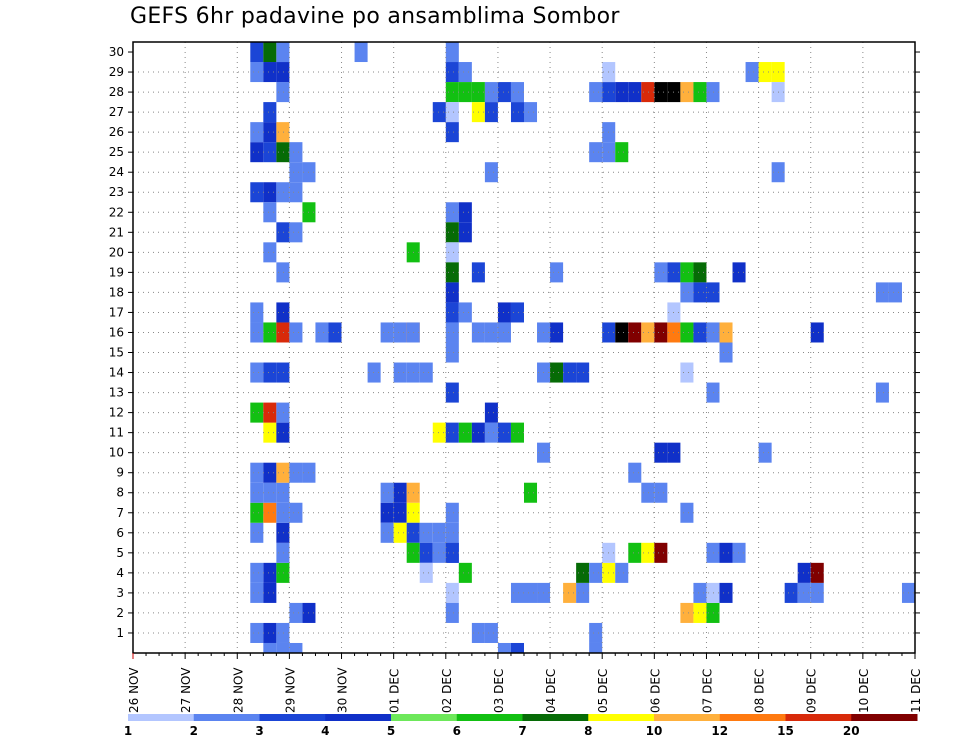 This screenshot has width=960, height=742. What do you see at coordinates (655, 691) in the screenshot?
I see `x-tick-label: 06 DEC` at bounding box center [655, 691].